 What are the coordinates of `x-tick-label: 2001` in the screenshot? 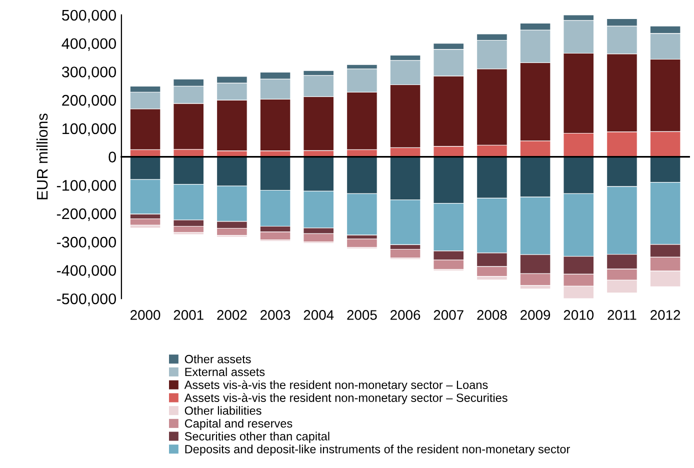 It's located at (189, 315).